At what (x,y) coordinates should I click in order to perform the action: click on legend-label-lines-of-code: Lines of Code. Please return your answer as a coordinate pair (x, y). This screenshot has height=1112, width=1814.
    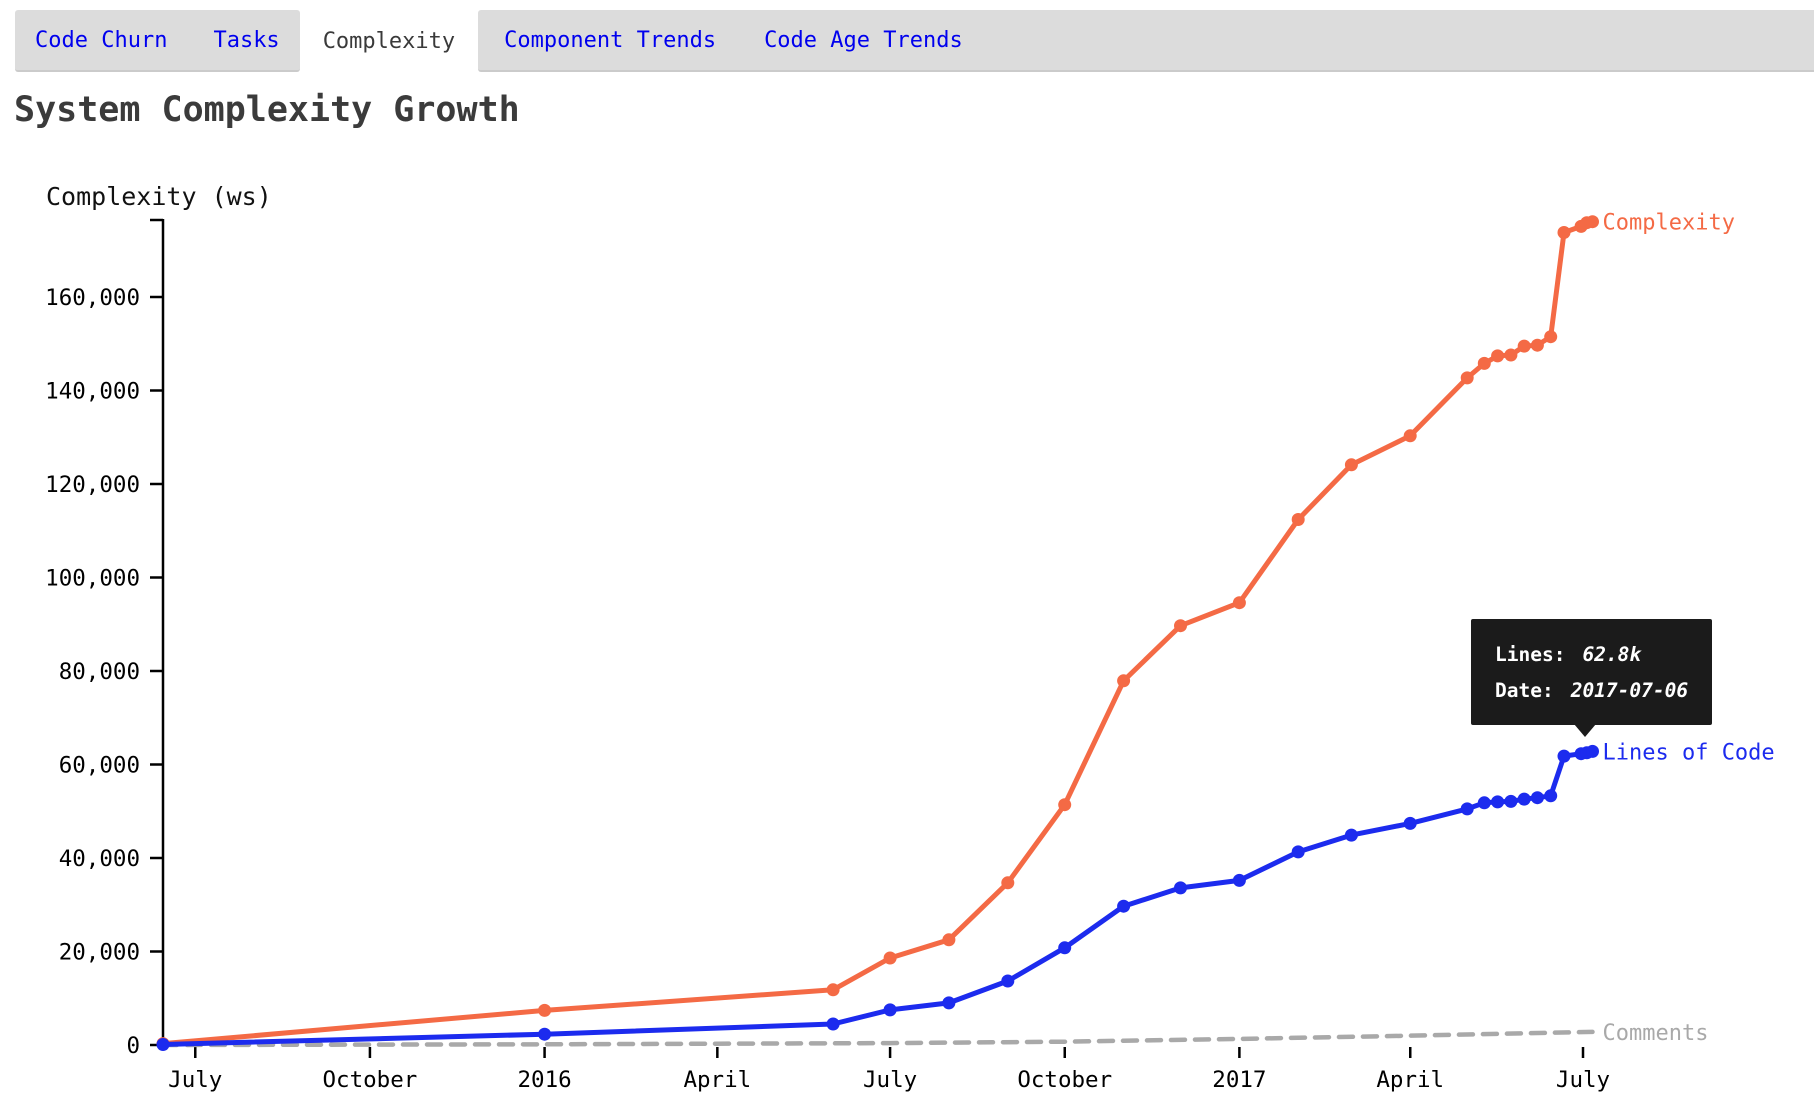
    Looking at the image, I should click on (1688, 752).